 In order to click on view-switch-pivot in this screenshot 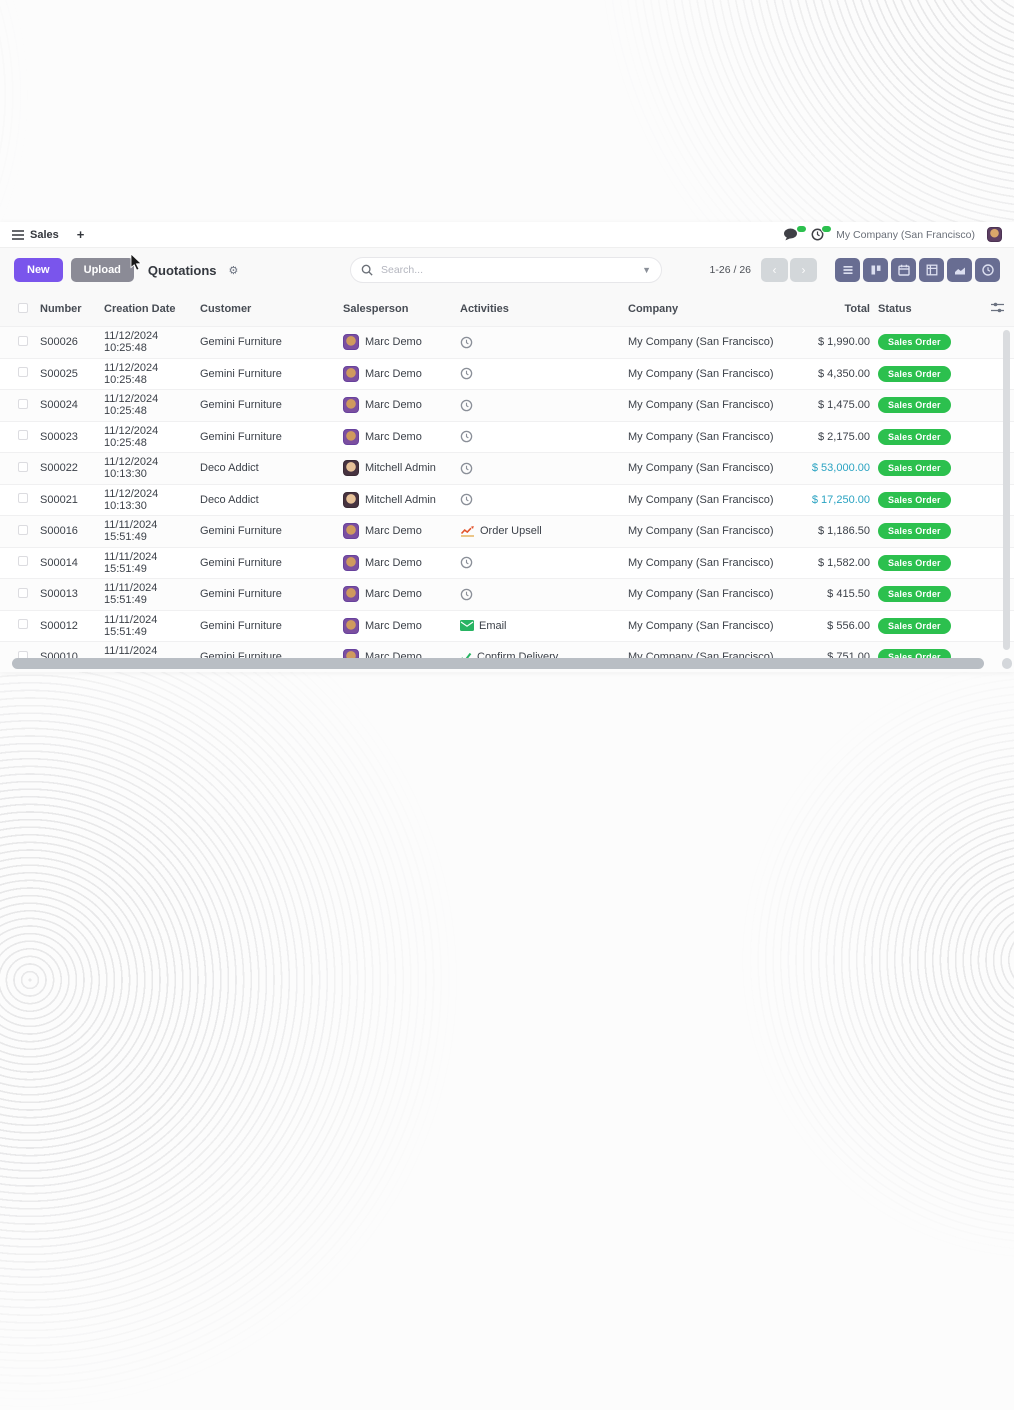, I will do `click(931, 270)`.